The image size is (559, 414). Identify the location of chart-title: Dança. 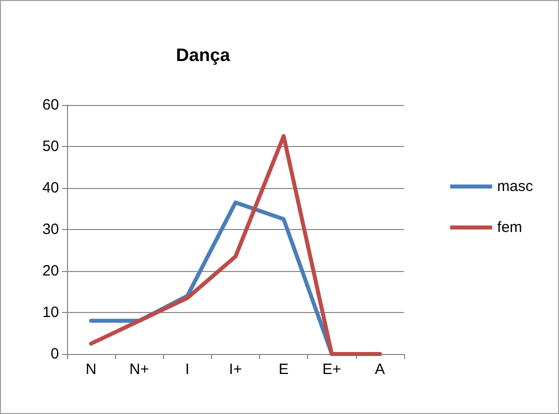
(204, 55).